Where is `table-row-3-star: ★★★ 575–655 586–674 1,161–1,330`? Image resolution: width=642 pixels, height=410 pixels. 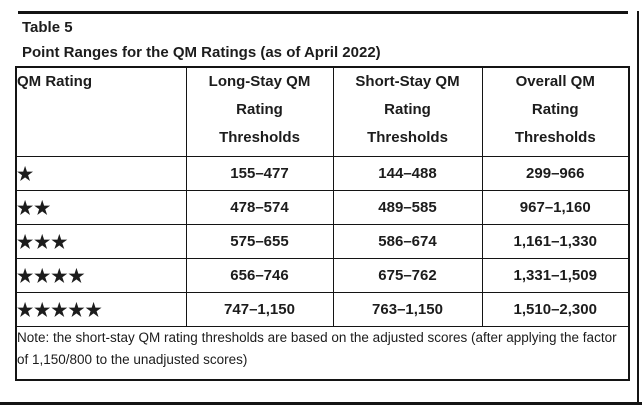
table-row-3-star: ★★★ 575–655 586–674 1,161–1,330 is located at coordinates (322, 241).